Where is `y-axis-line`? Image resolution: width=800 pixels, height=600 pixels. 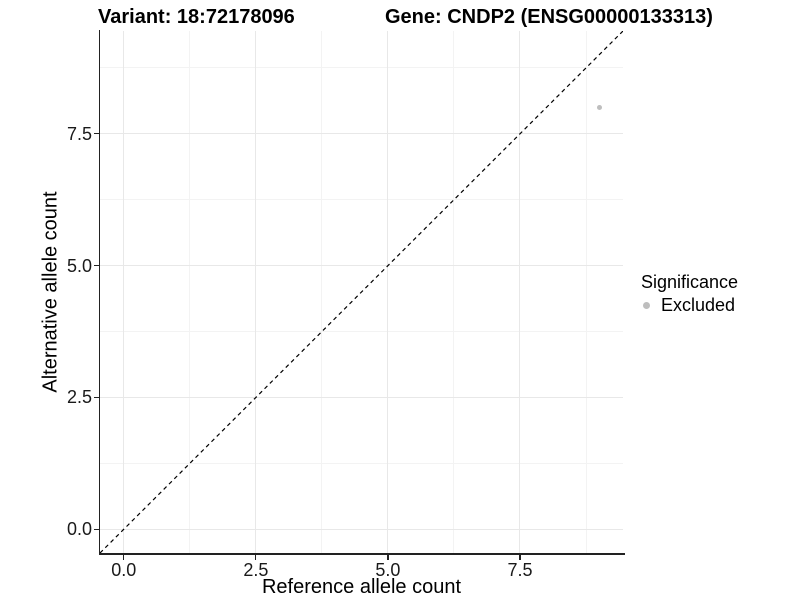 y-axis-line is located at coordinates (99, 292).